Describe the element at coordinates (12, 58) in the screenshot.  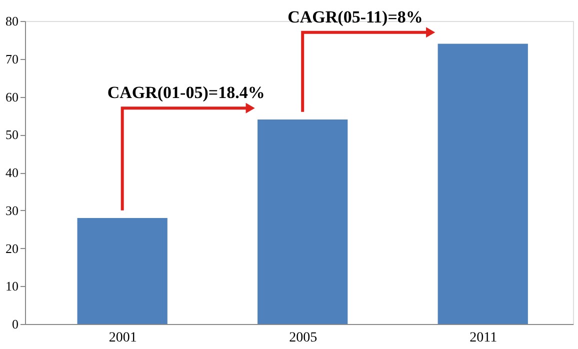
I see `y-tick-label: 70` at that location.